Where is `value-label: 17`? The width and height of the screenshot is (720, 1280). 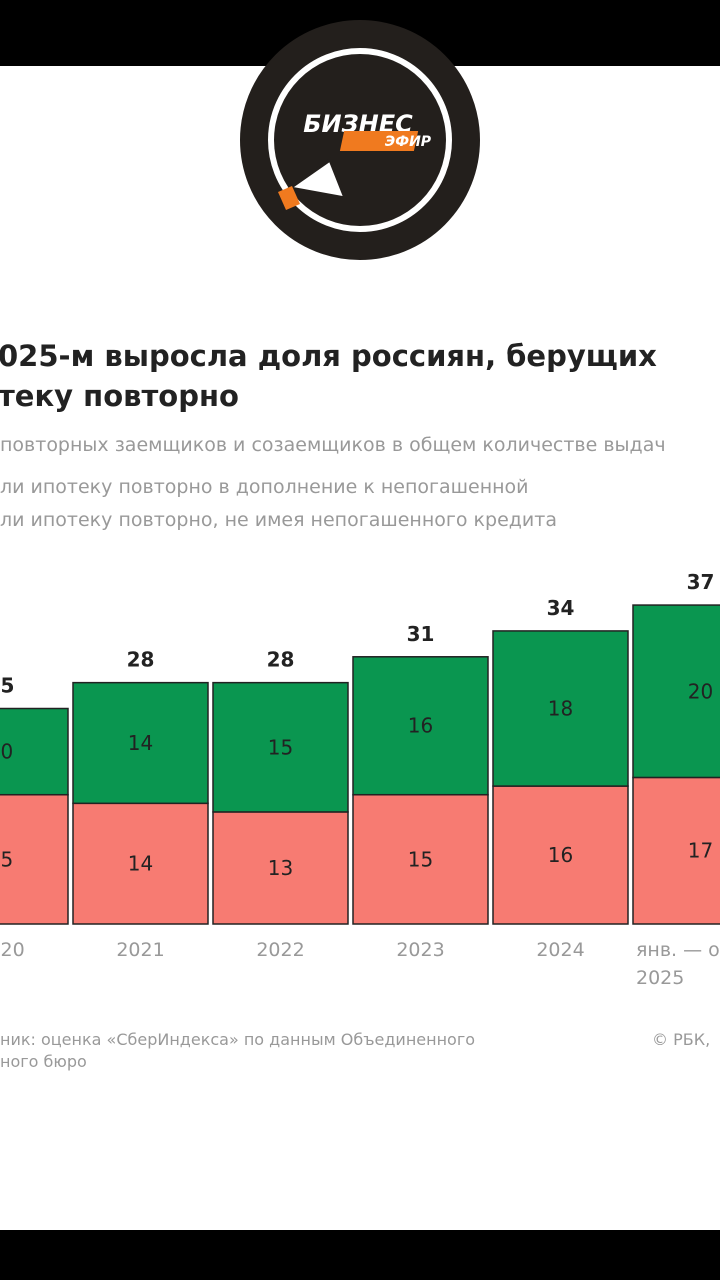
value-label: 17 is located at coordinates (700, 851).